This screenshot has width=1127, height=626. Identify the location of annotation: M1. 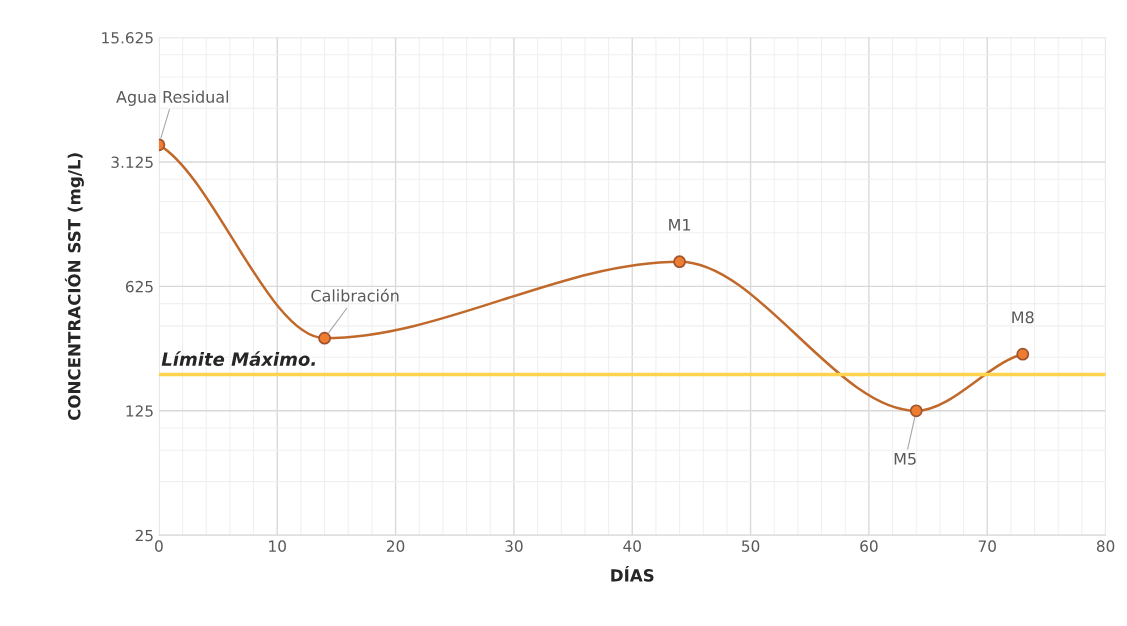
(680, 224).